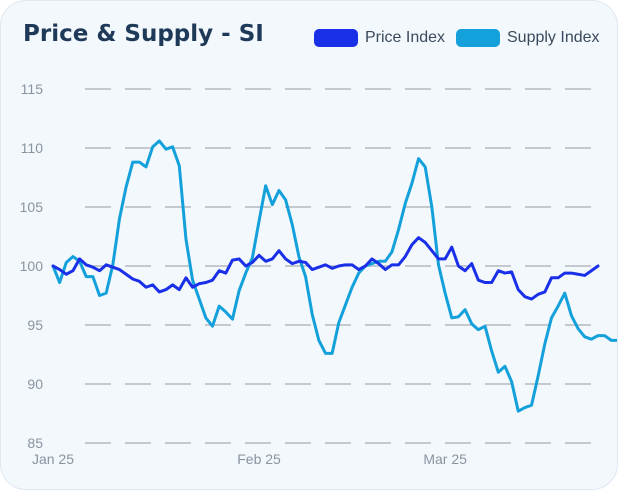  I want to click on y-tick-label-105: 105, so click(32, 207).